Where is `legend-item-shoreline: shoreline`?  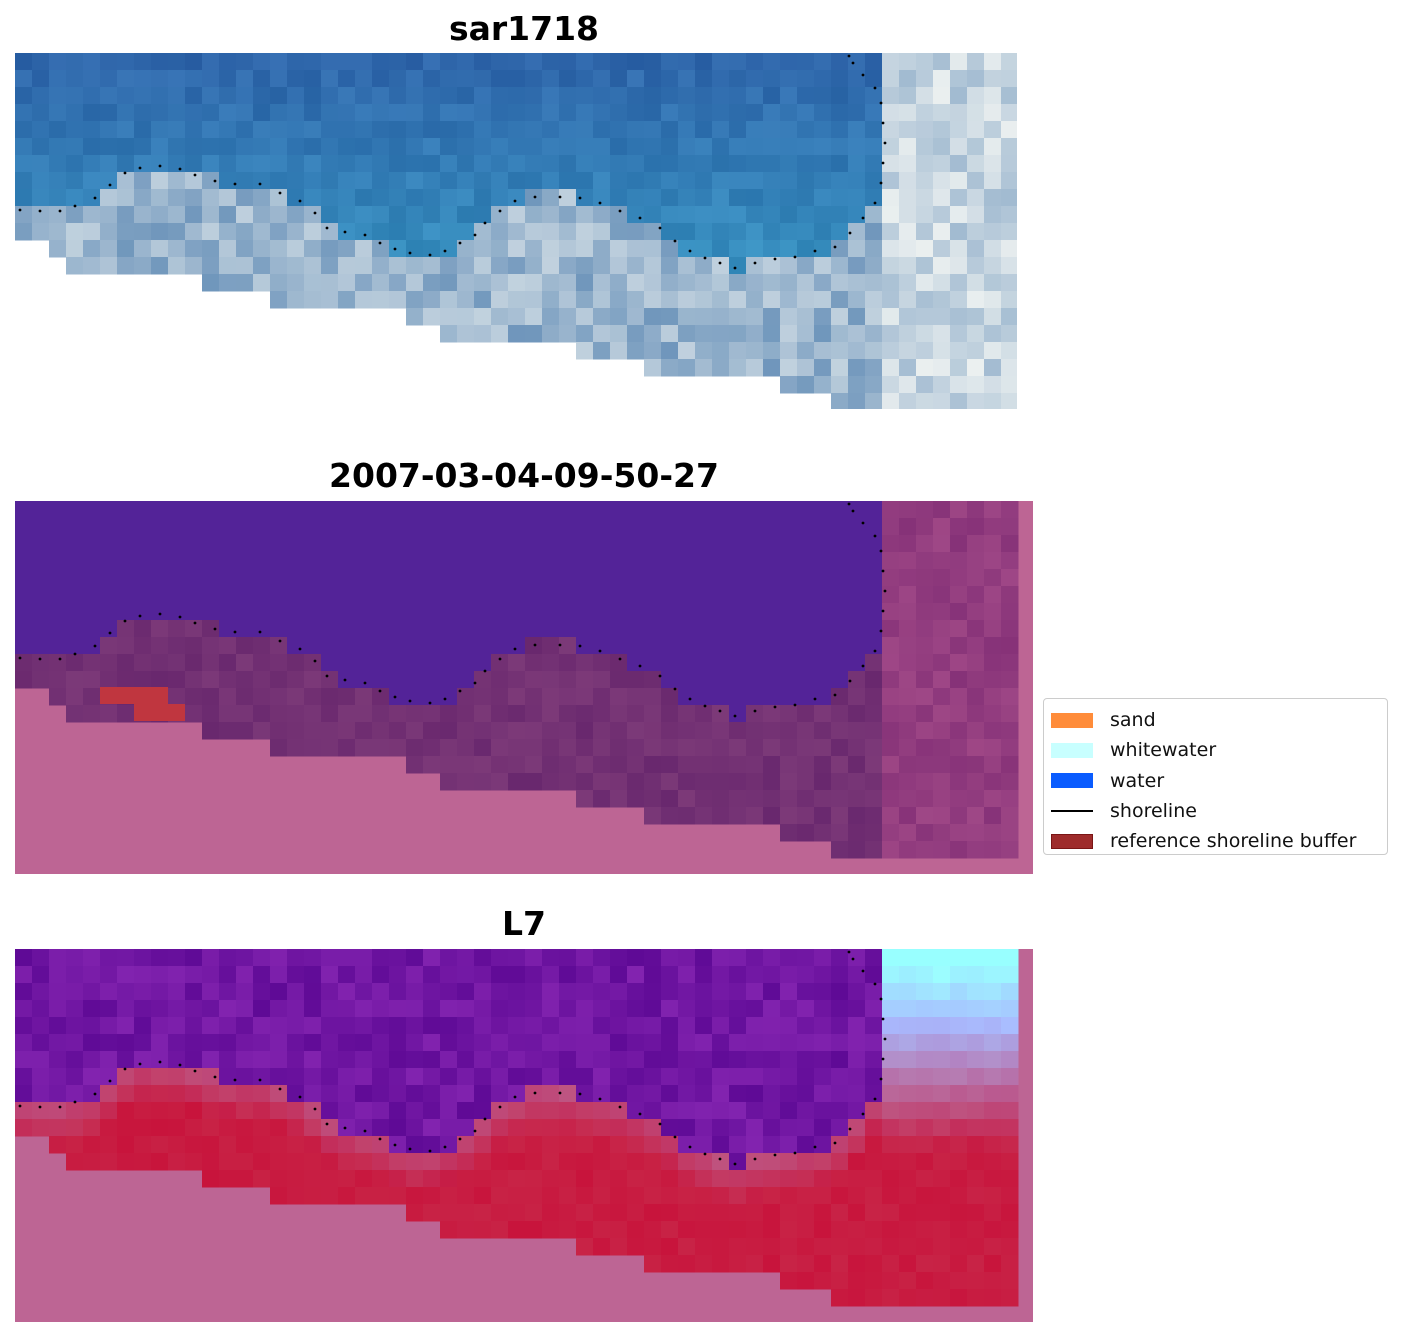 legend-item-shoreline: shoreline is located at coordinates (1219, 811).